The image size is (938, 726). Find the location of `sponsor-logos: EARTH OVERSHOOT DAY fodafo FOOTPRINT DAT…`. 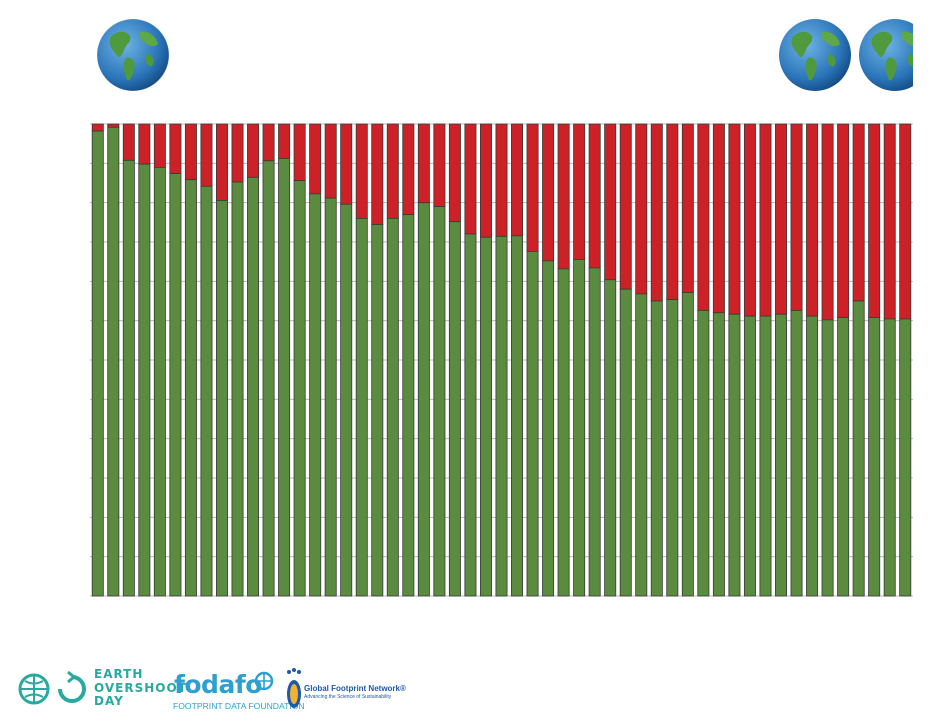

sponsor-logos: EARTH OVERSHOOT DAY fodafo FOOTPRINT DAT… is located at coordinates (216, 689).